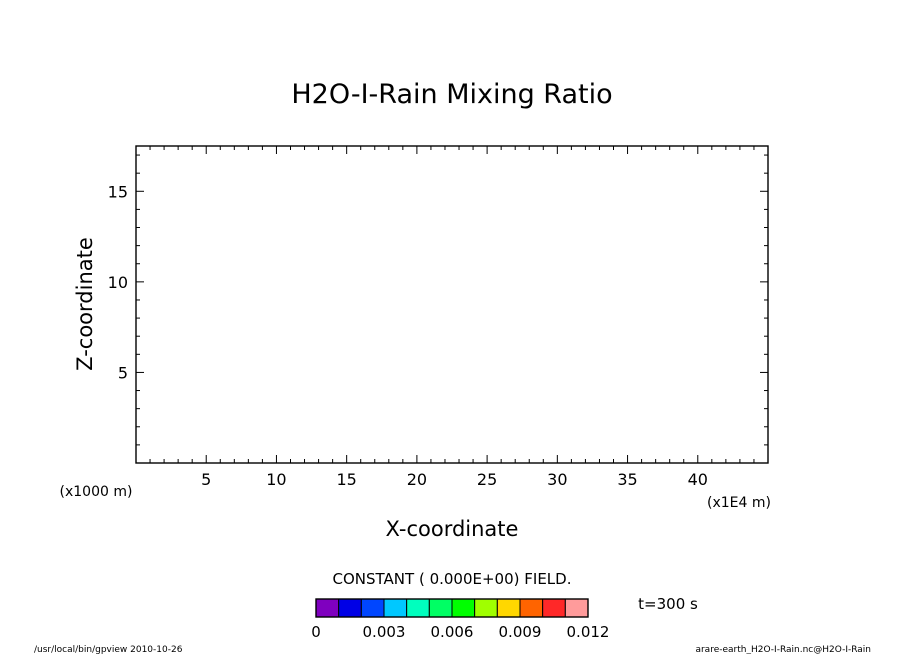  Describe the element at coordinates (557, 479) in the screenshot. I see `x-tick-label: 30` at that location.